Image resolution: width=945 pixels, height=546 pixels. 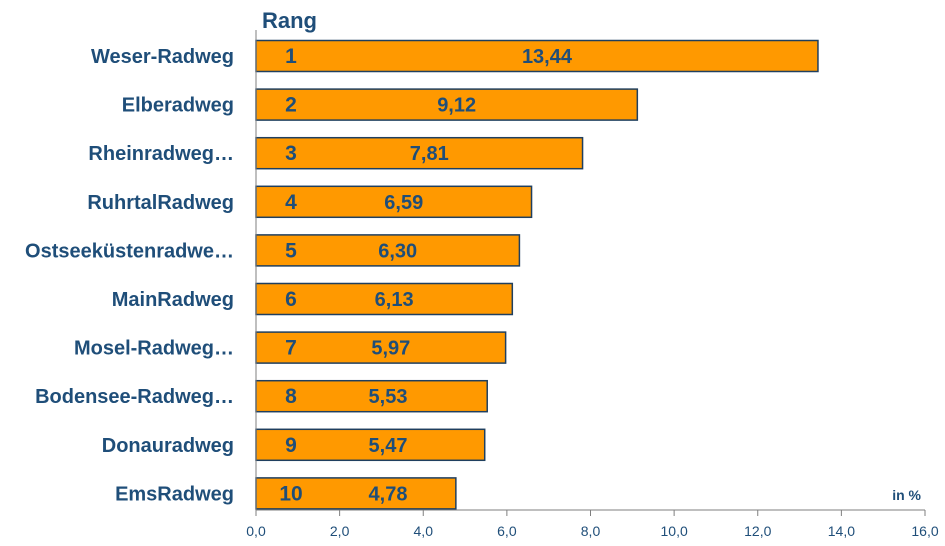 What do you see at coordinates (291, 299) in the screenshot?
I see `rank-label: 6` at bounding box center [291, 299].